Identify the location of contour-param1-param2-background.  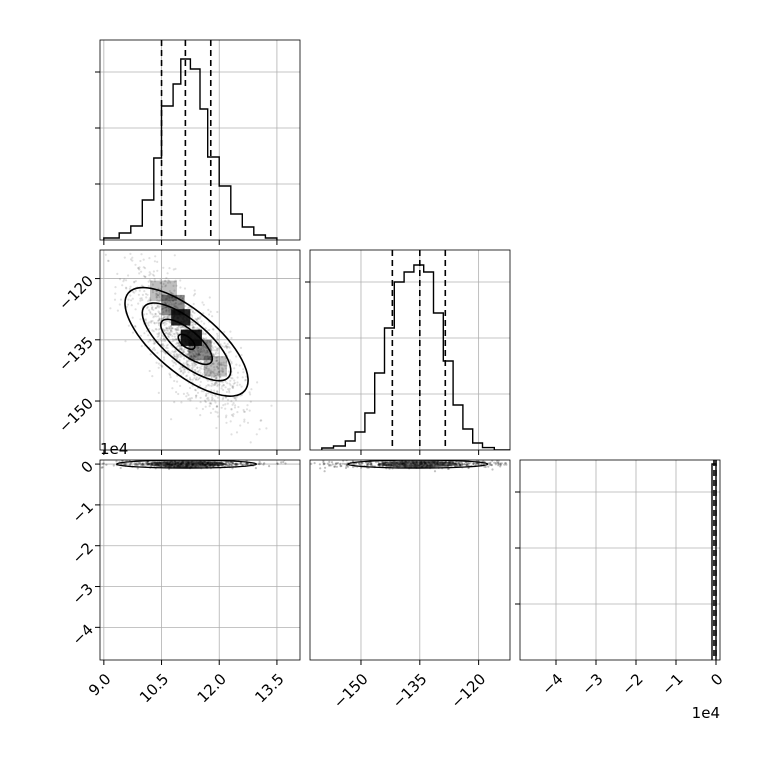
(200, 350).